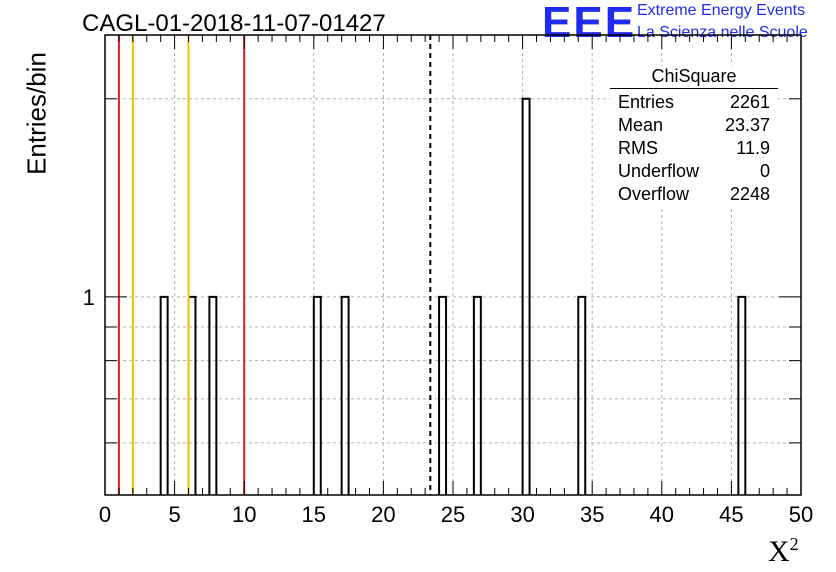 The height and width of the screenshot is (572, 836). What do you see at coordinates (764, 171) in the screenshot?
I see `stat-value: 0` at bounding box center [764, 171].